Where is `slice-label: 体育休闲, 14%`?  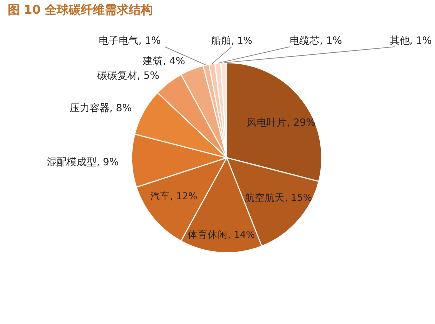
slice-label: 体育休闲, 14% is located at coordinates (222, 234).